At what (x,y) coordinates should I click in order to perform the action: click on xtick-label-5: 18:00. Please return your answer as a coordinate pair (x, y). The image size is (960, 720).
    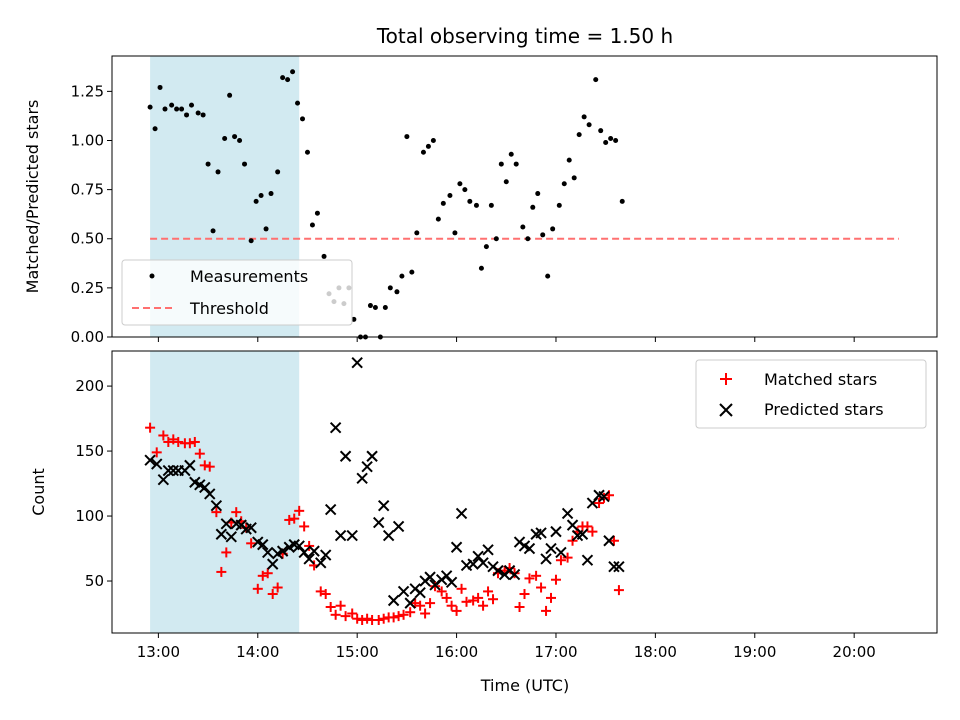
    Looking at the image, I should click on (655, 652).